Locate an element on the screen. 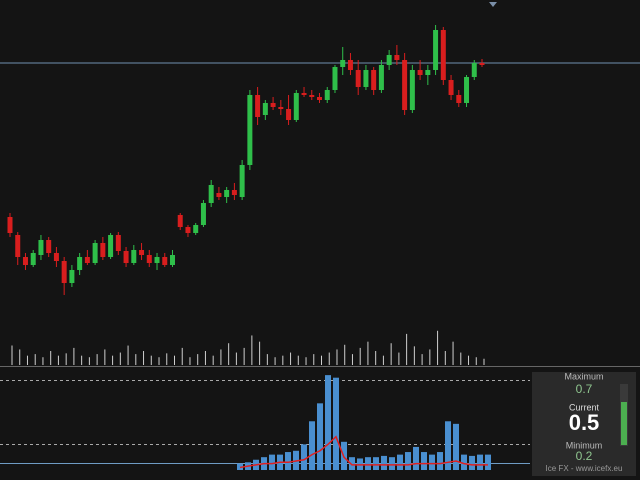 The height and width of the screenshot is (480, 640). current-value: 0.5 is located at coordinates (584, 422).